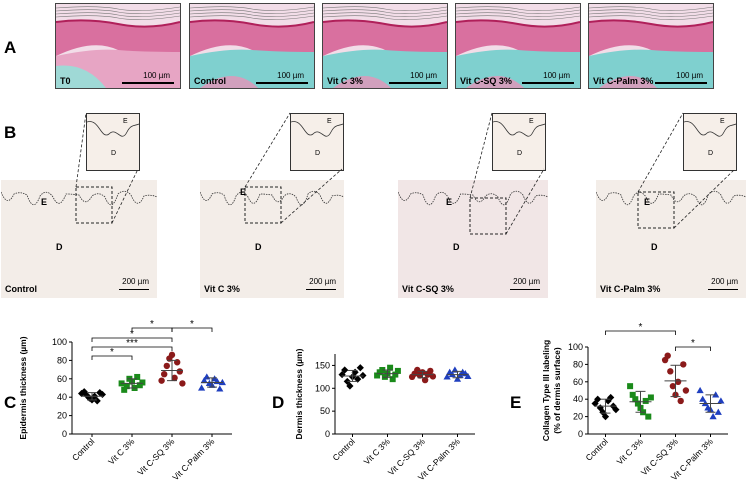  I want to click on micrograph-3: E D Vit C-SQ 3% 200 µm, so click(473, 239).